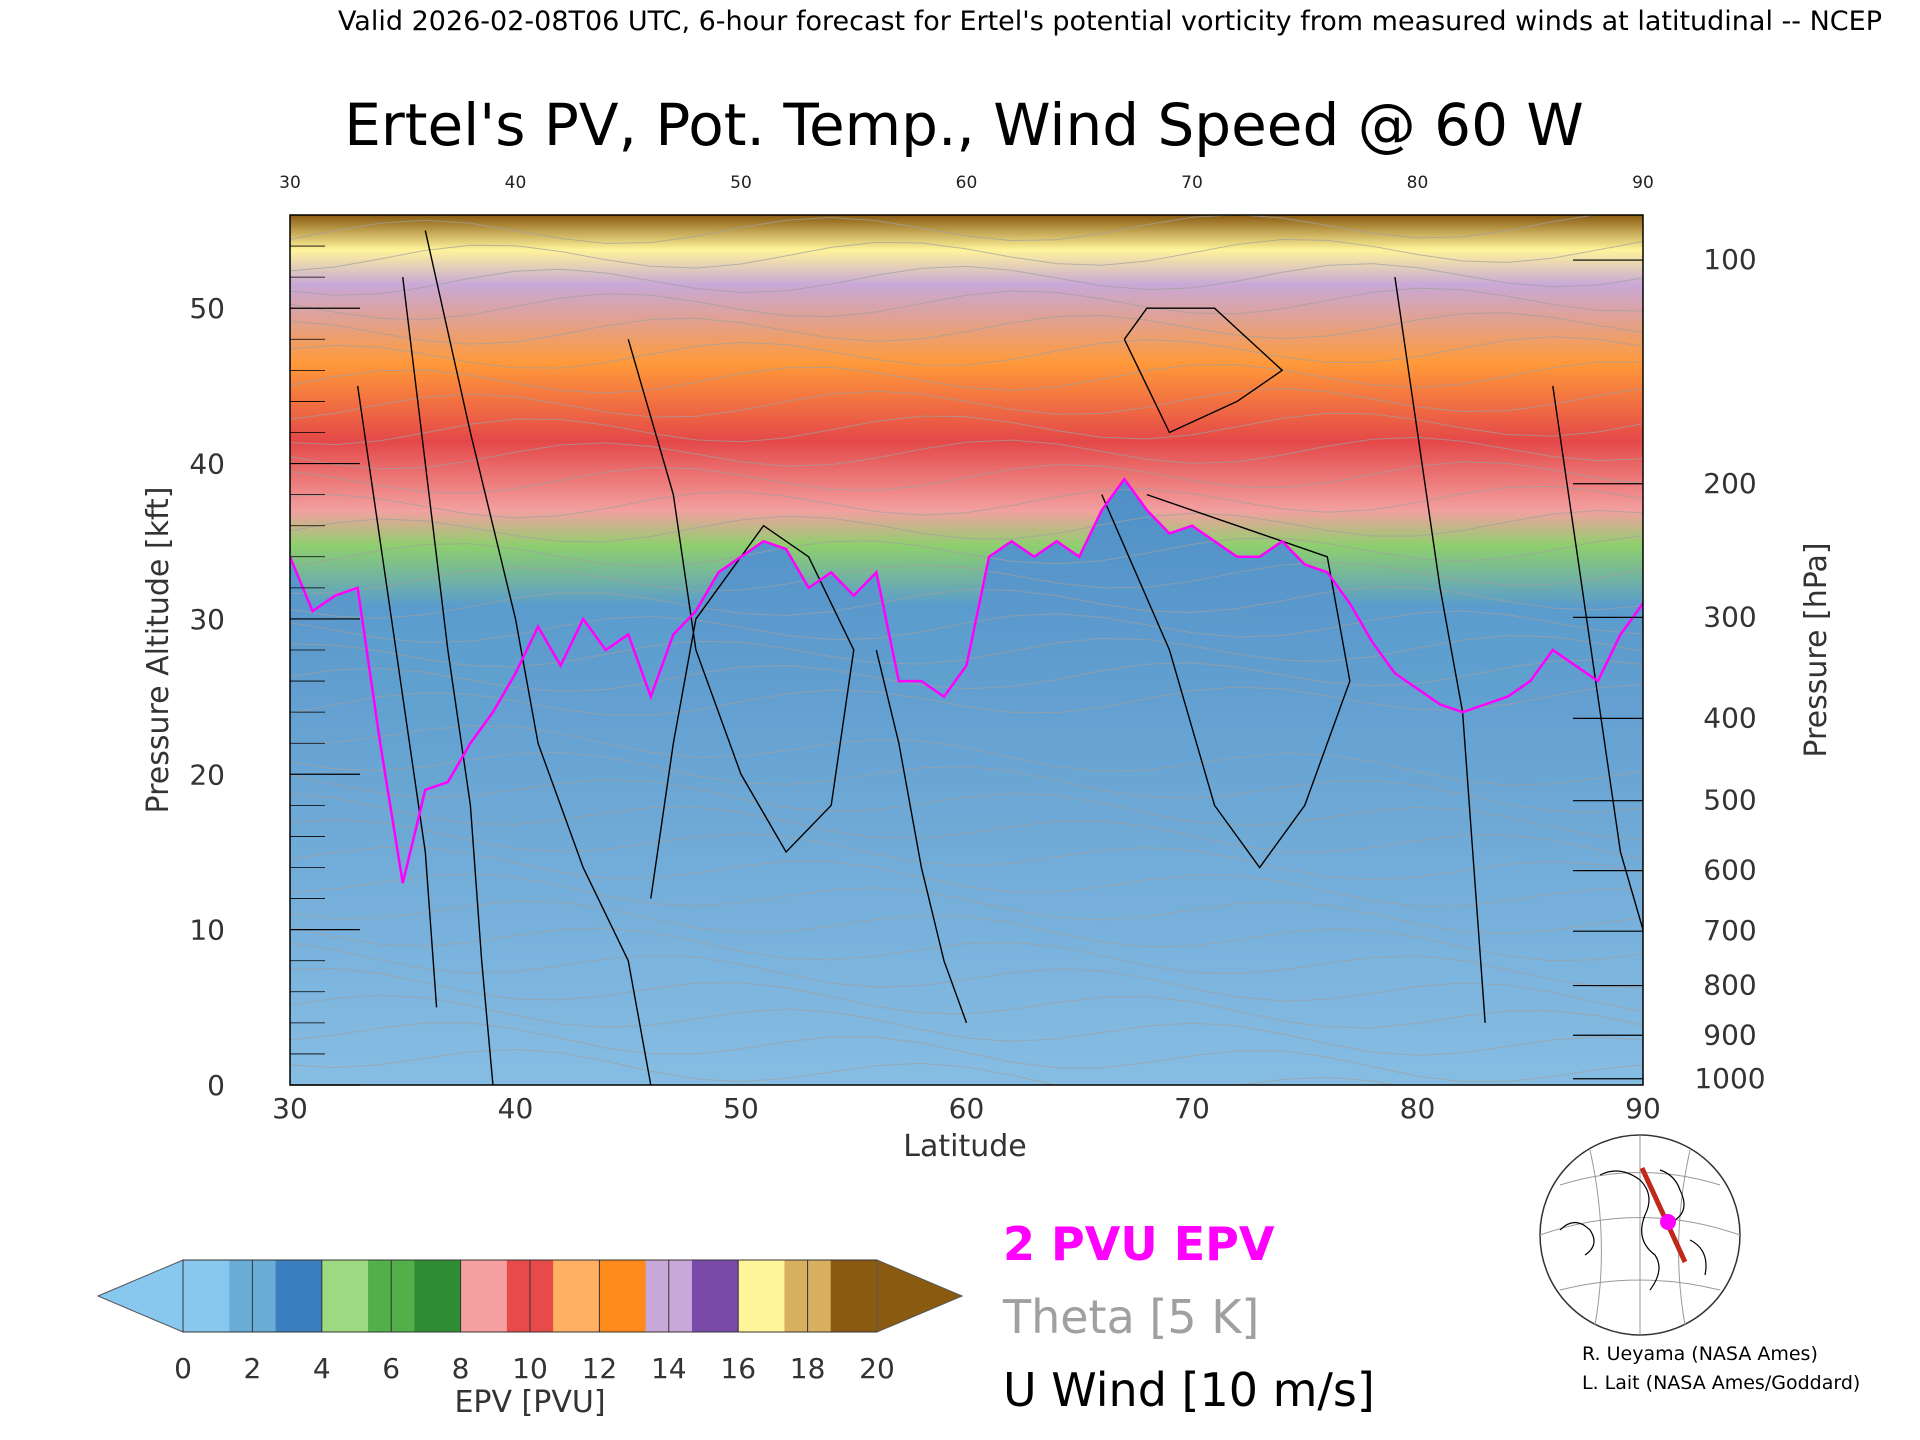 Image resolution: width=1920 pixels, height=1440 pixels. What do you see at coordinates (183, 1368) in the screenshot?
I see `colorbar-tick-label: 0` at bounding box center [183, 1368].